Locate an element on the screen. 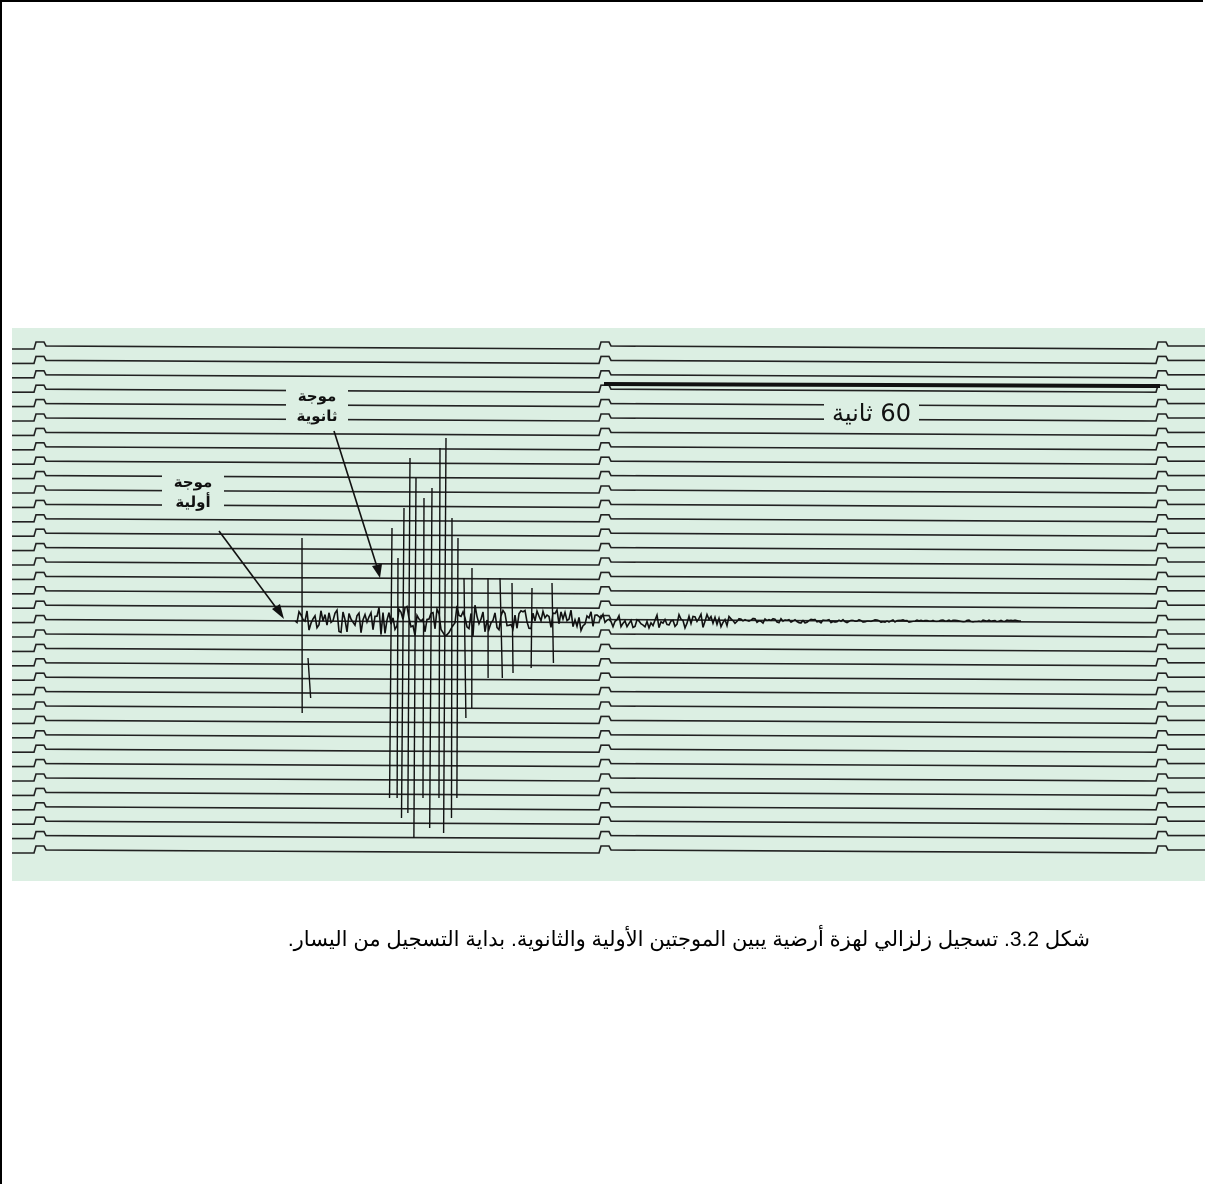  sixty-seconds-label: 60 ثانية is located at coordinates (871, 413).